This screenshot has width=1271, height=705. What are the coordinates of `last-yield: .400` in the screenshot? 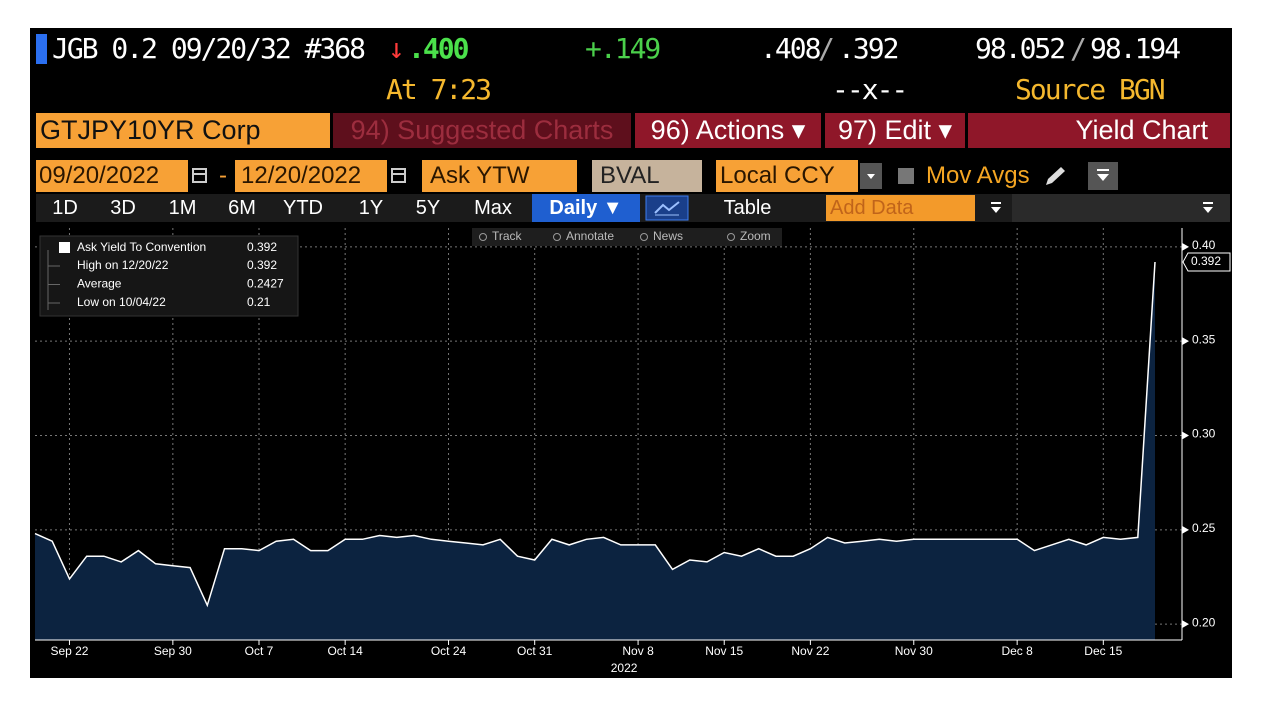 It's located at (438, 48).